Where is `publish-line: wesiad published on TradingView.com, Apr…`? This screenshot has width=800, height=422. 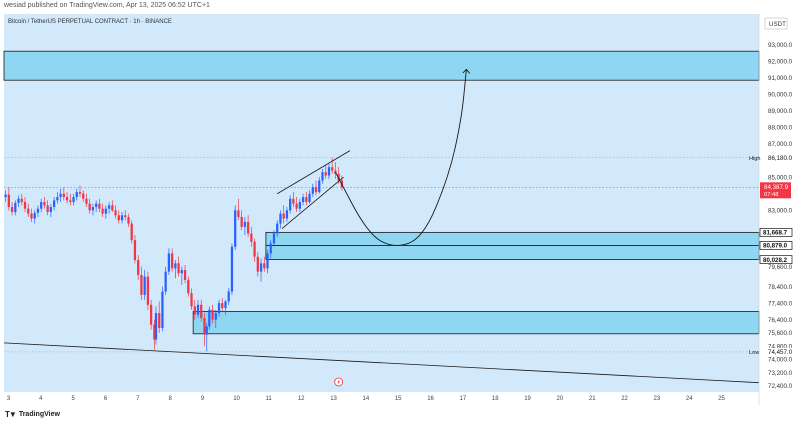 publish-line: wesiad published on TradingView.com, Apr… is located at coordinates (107, 5).